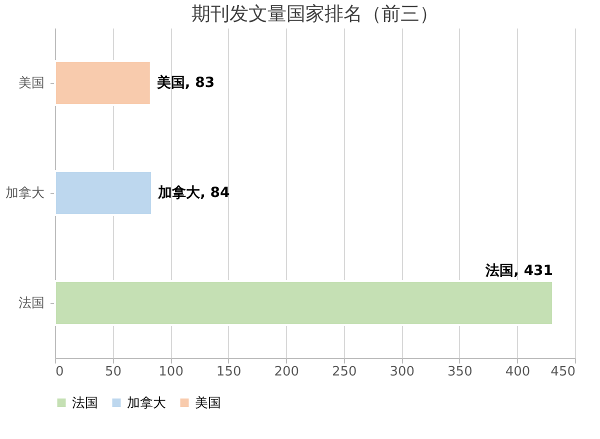 The height and width of the screenshot is (439, 600). Describe the element at coordinates (287, 372) in the screenshot. I see `x-tick-label: 200` at that location.